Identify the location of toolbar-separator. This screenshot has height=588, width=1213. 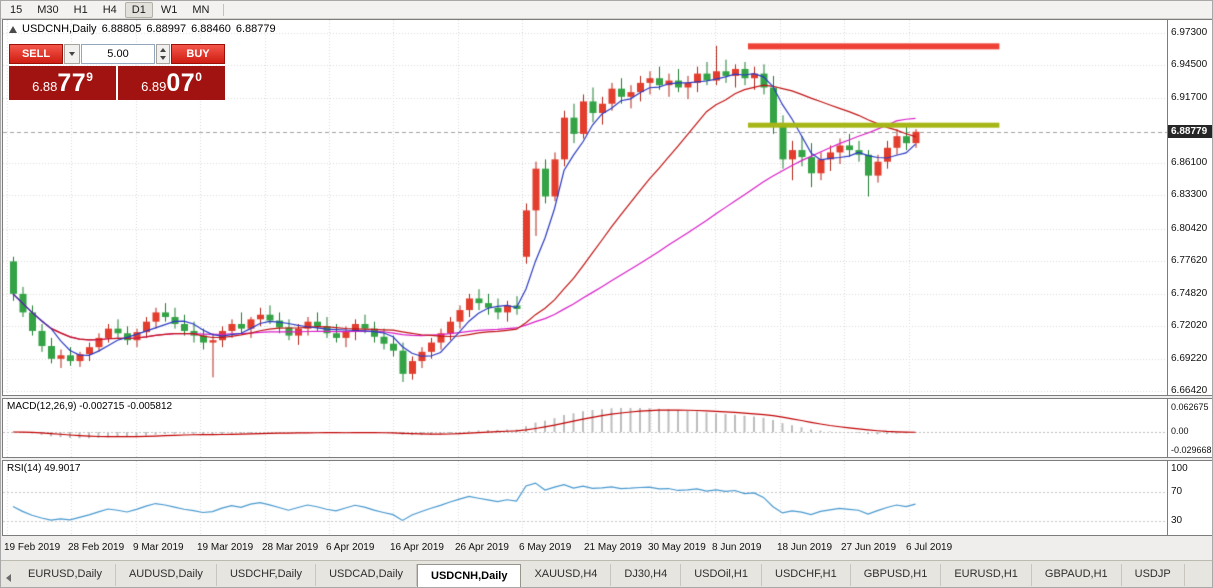
(224, 9).